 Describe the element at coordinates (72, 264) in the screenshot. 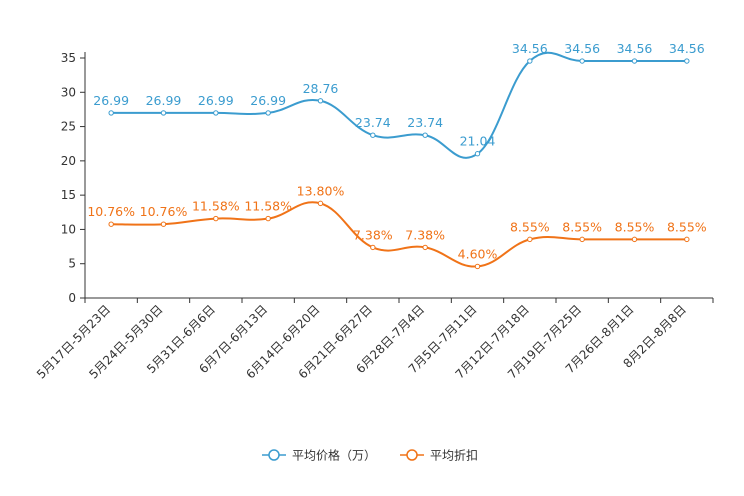

I see `y-tick-label: 5` at that location.